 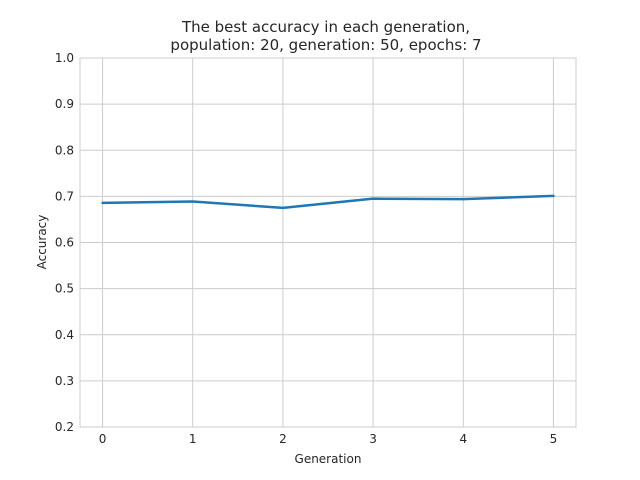 What do you see at coordinates (554, 439) in the screenshot?
I see `x-tick-label: 5` at bounding box center [554, 439].